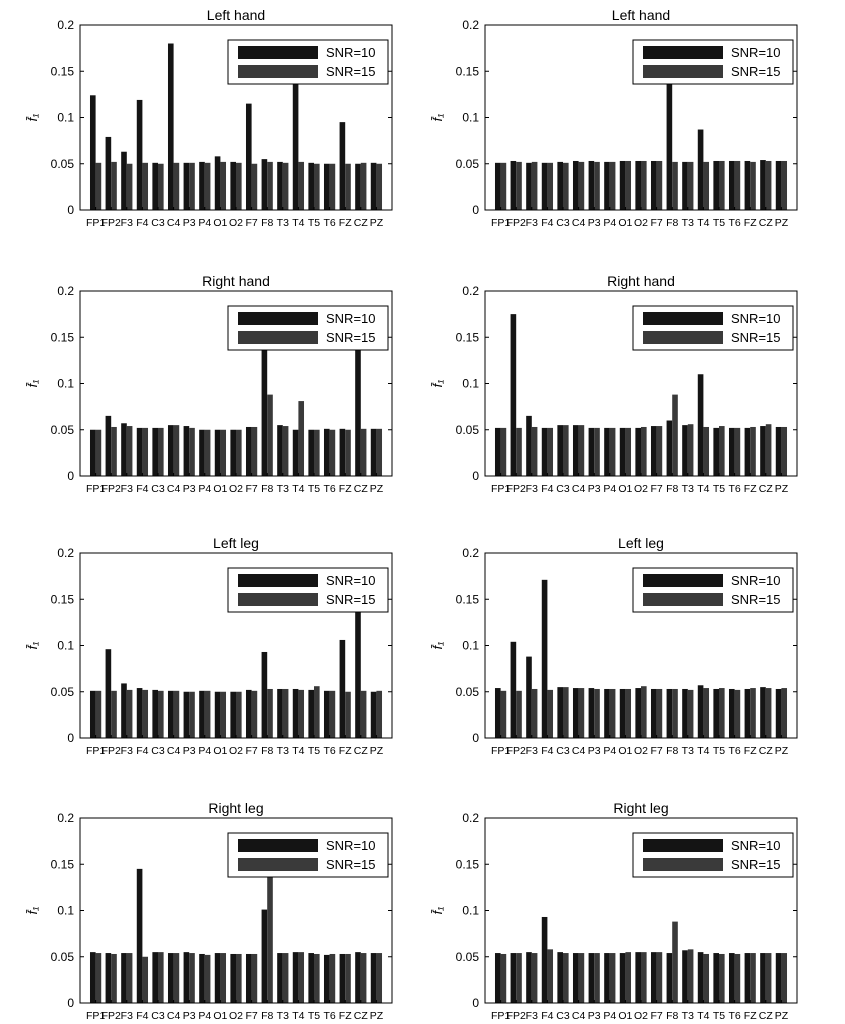 The image size is (845, 1024). I want to click on x-tick-label: T5, so click(314, 223).